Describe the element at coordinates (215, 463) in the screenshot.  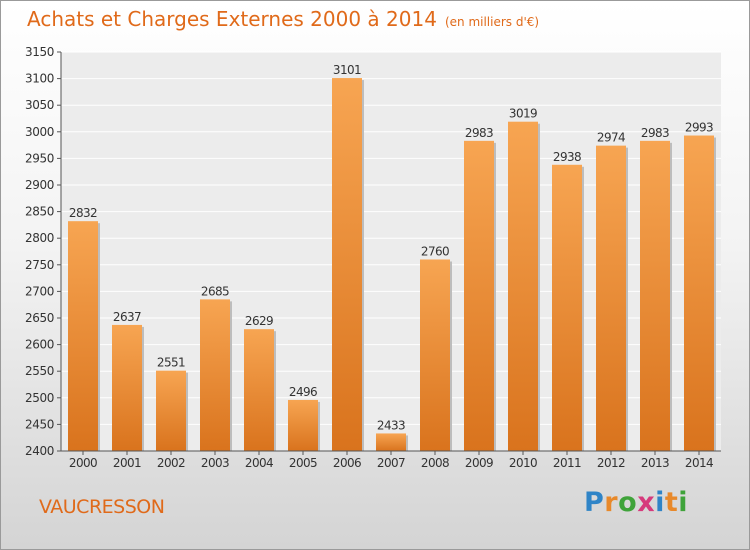
I see `x-tick-label-2003: 2003` at that location.